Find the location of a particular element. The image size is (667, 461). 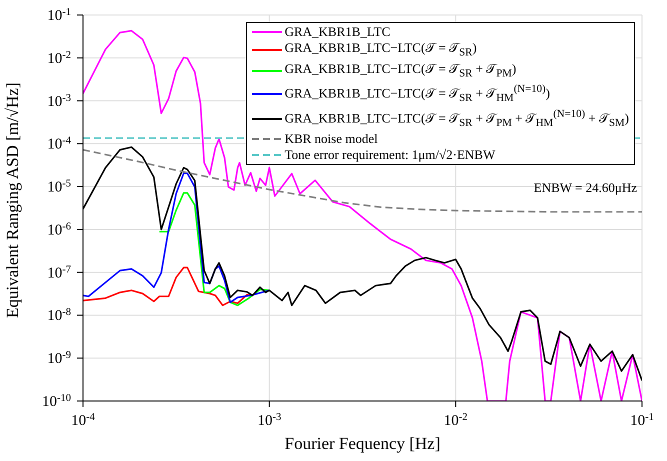

x-tick-label: 10$^{-2}$ is located at coordinates (456, 420).